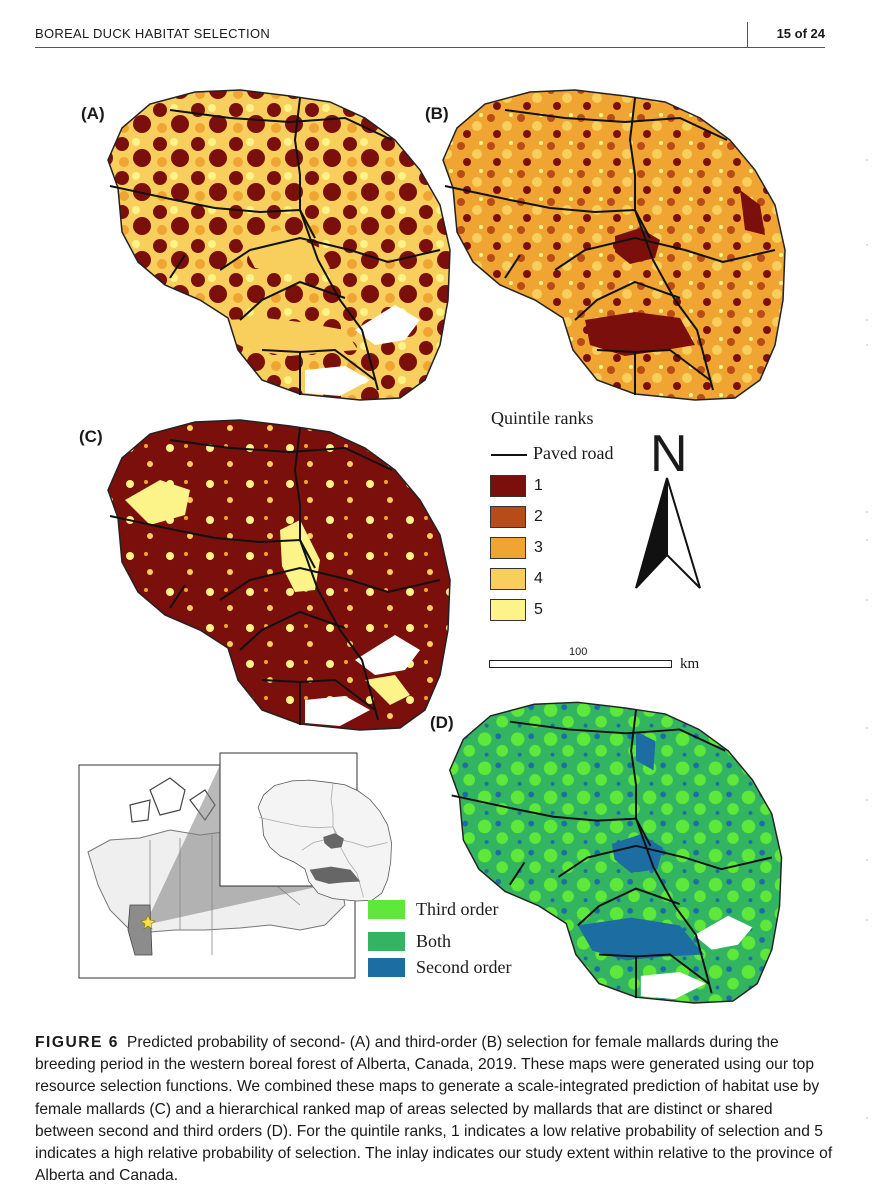  I want to click on inlay-study-area, so click(324, 840).